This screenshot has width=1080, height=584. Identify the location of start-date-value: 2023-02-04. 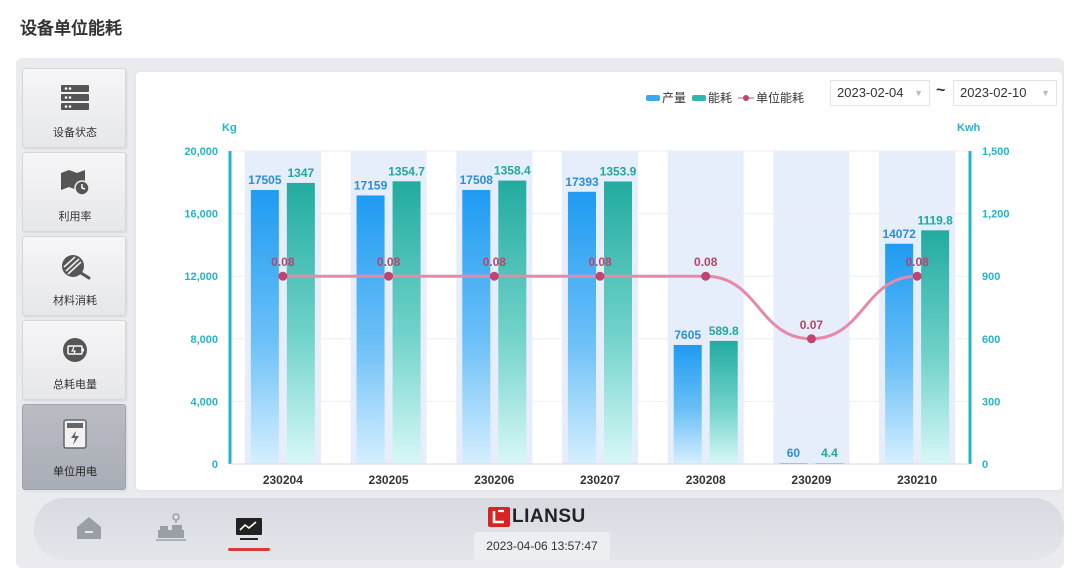
(870, 92).